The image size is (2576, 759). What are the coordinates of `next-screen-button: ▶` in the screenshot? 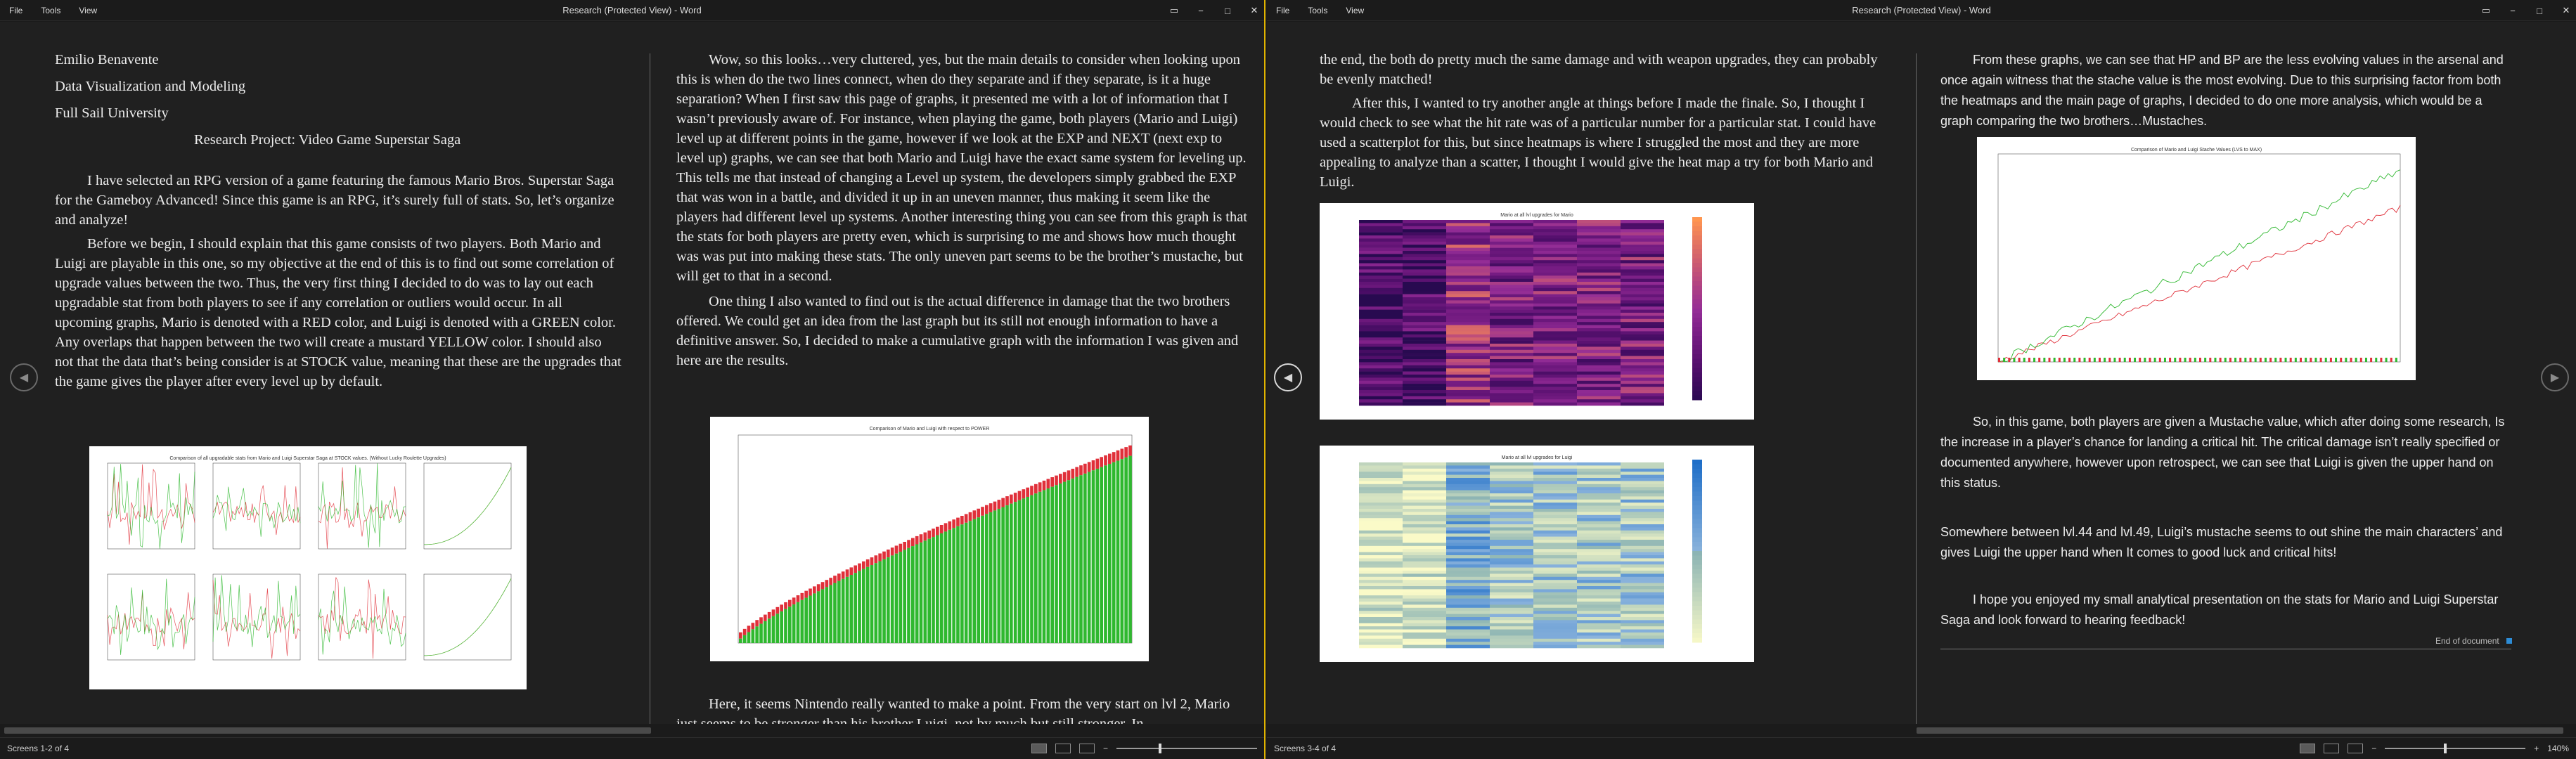 It's located at (2555, 377).